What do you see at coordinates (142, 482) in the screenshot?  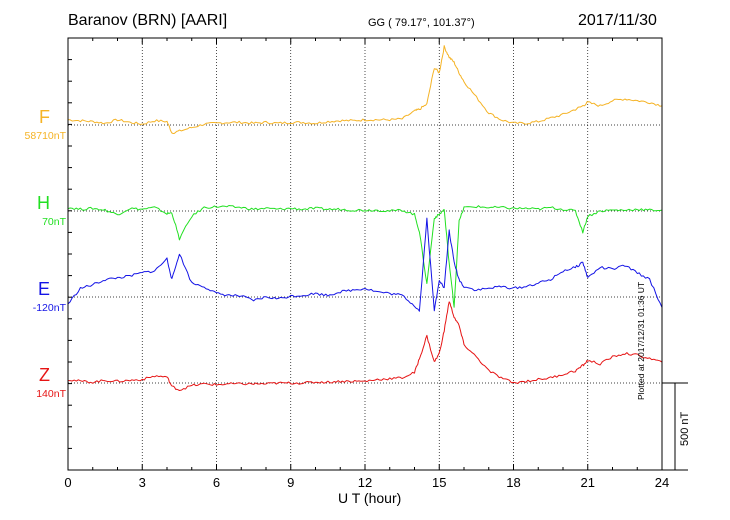 I see `x-tick-label: 3` at bounding box center [142, 482].